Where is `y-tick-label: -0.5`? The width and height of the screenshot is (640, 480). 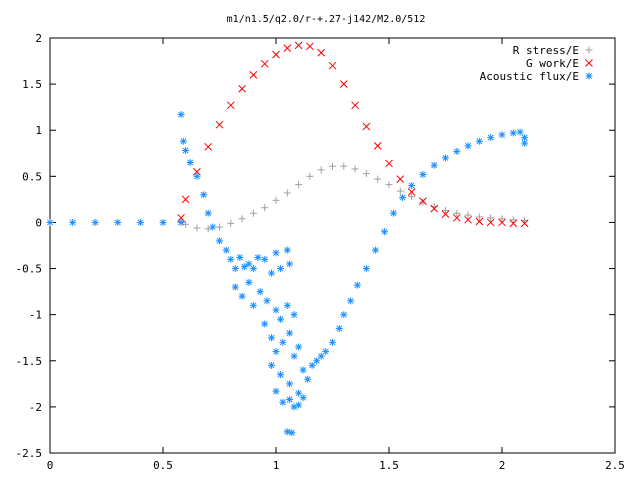
y-tick-label: -0.5 is located at coordinates (29, 269).